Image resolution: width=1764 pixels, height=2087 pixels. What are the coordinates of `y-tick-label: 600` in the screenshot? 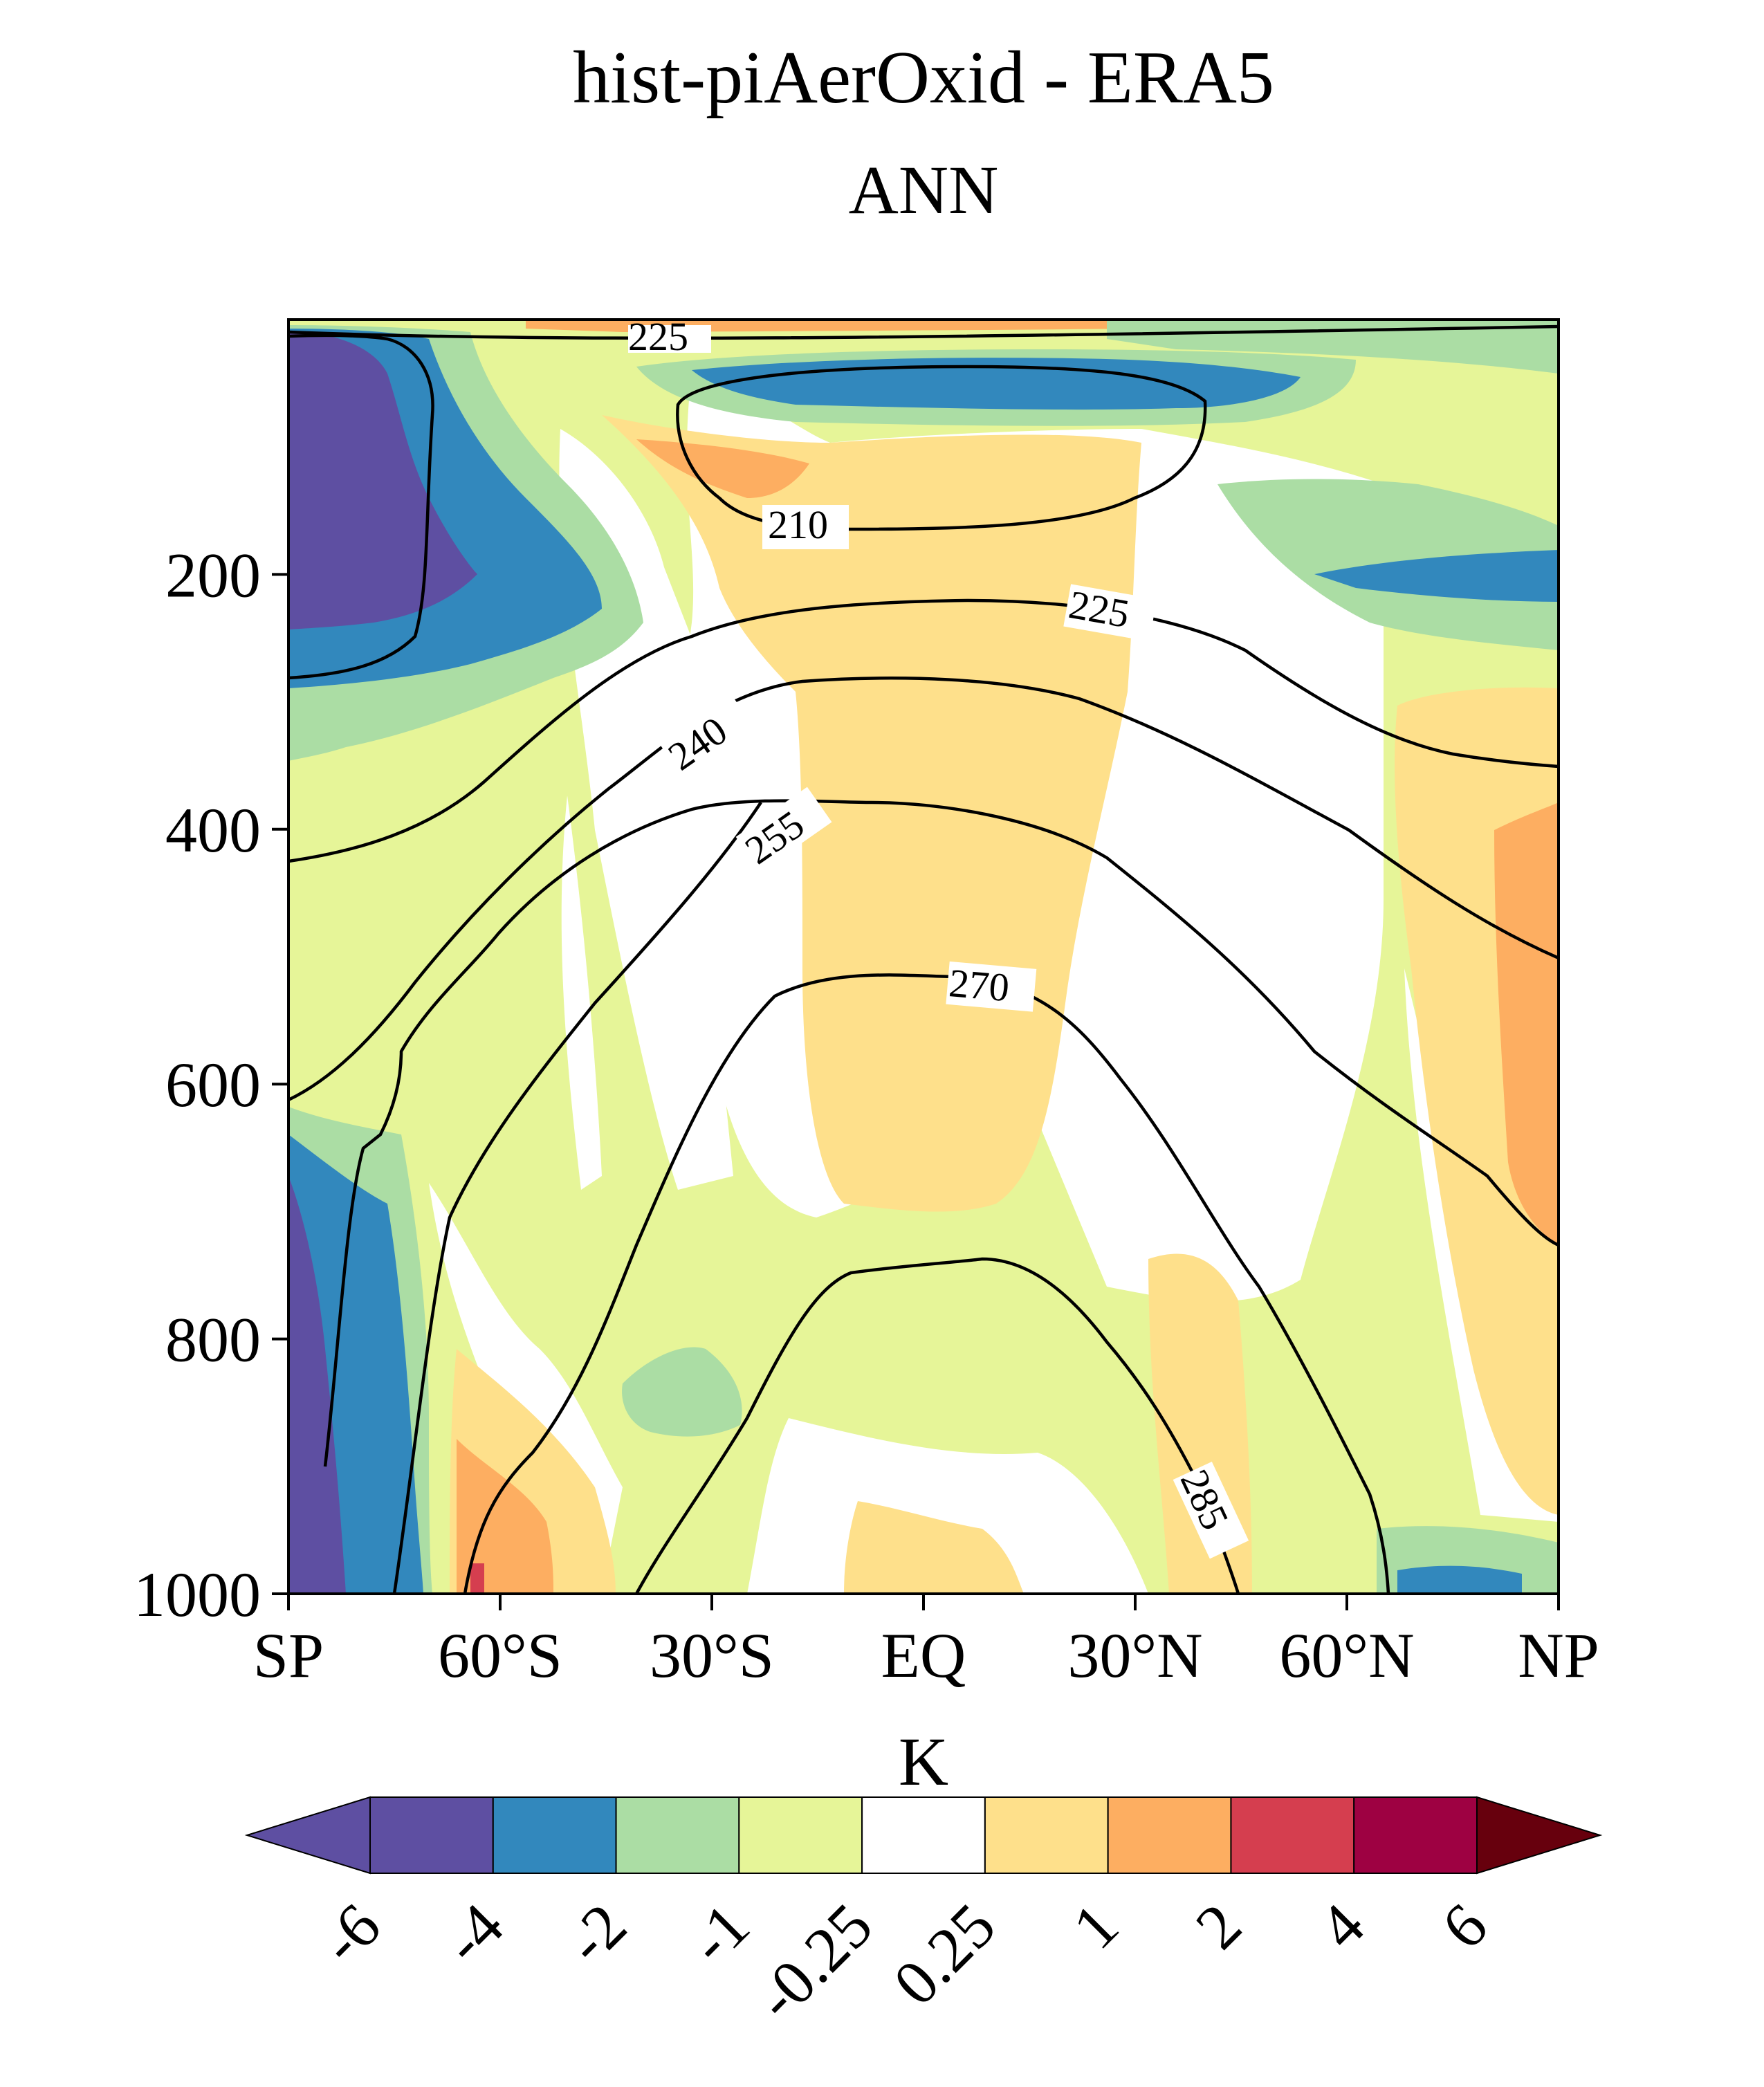 It's located at (213, 1084).